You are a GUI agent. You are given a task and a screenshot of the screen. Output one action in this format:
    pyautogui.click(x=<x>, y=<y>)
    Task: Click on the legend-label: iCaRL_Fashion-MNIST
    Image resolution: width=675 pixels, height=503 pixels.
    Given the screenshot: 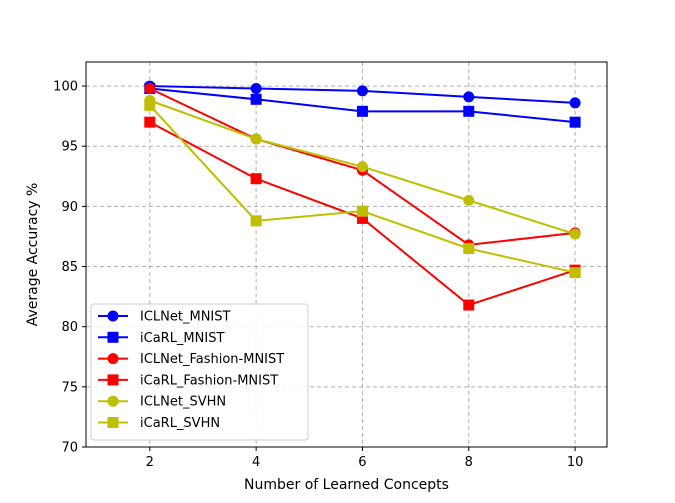 What is the action you would take?
    pyautogui.click(x=209, y=380)
    